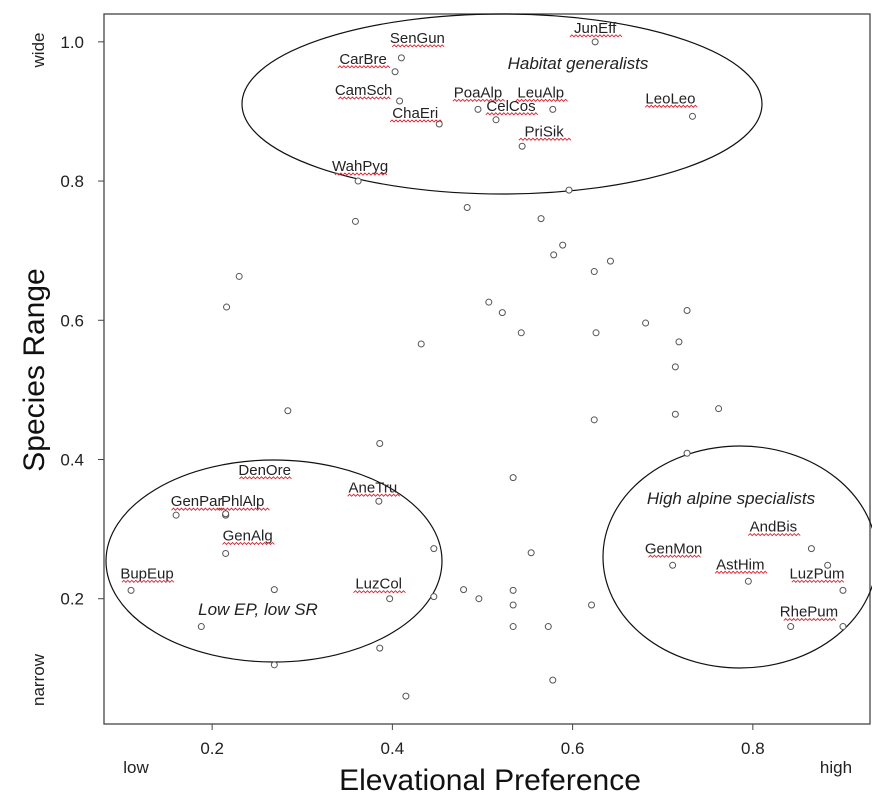 This screenshot has height=796, width=872. What do you see at coordinates (72, 181) in the screenshot?
I see `y-tick-label: 0.8` at bounding box center [72, 181].